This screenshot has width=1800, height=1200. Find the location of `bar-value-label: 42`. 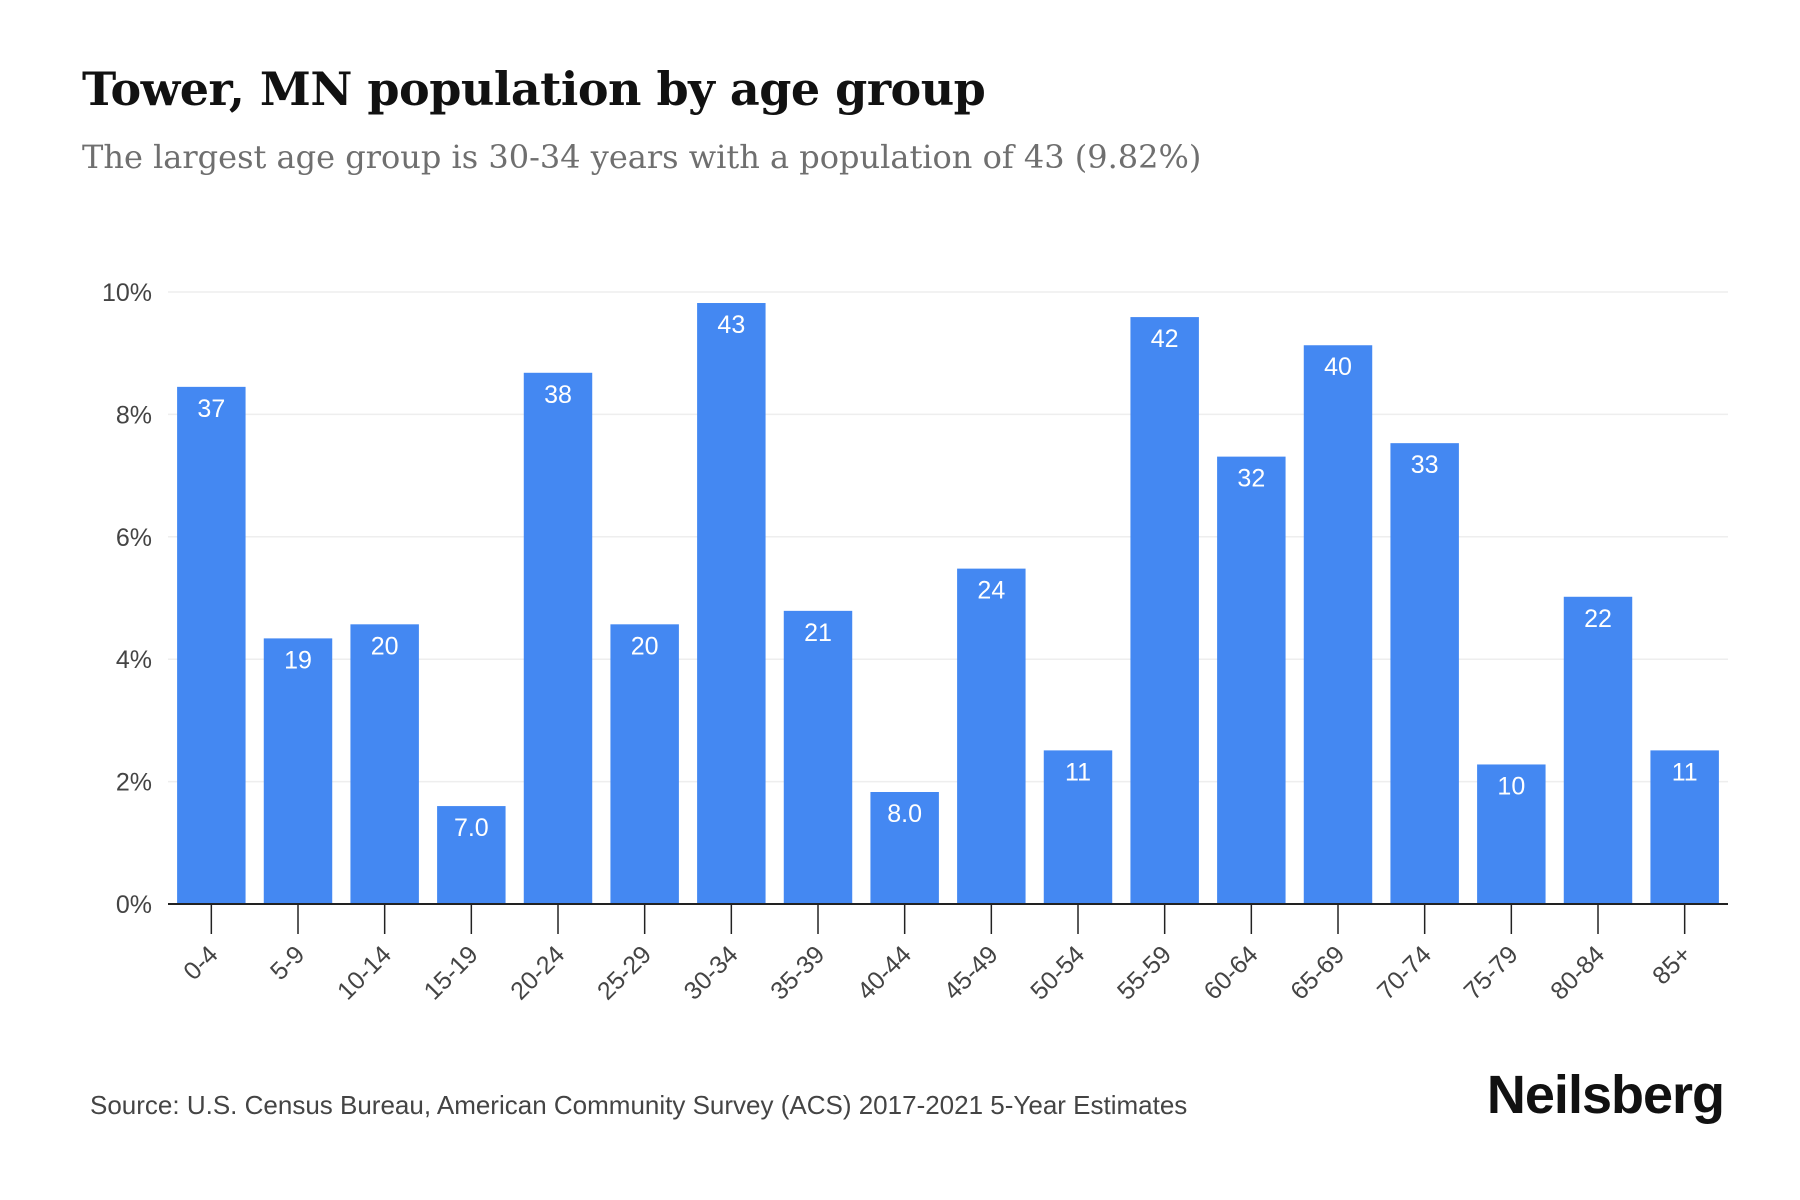

bar-value-label: 42 is located at coordinates (1165, 339).